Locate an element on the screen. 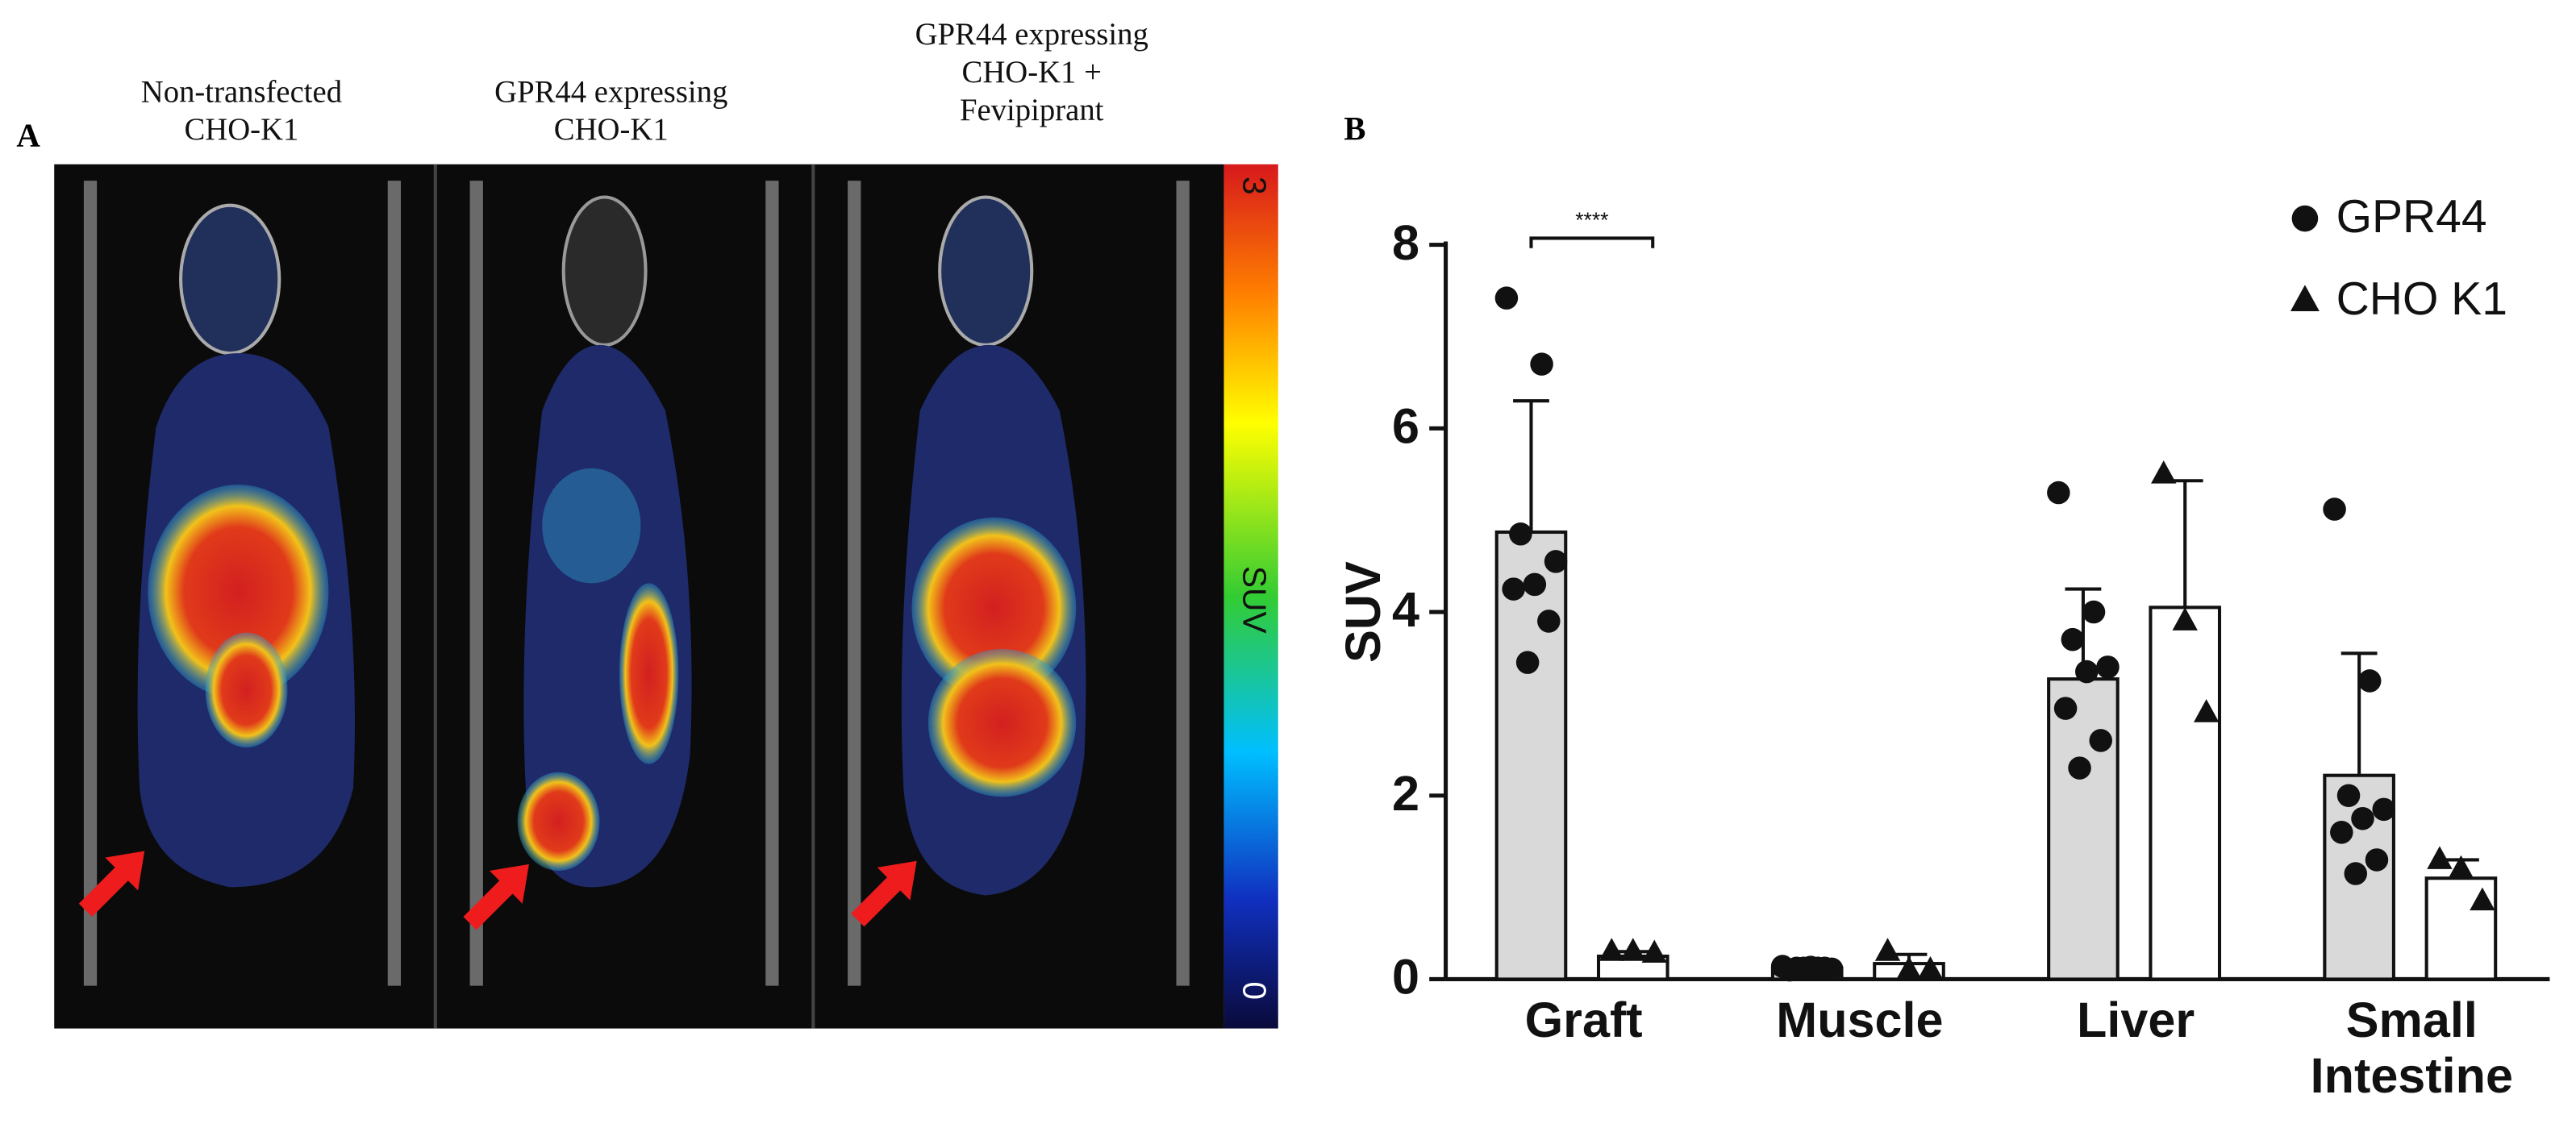 Image resolution: width=2576 pixels, height=1132 pixels. significance-bracket is located at coordinates (1592, 242).